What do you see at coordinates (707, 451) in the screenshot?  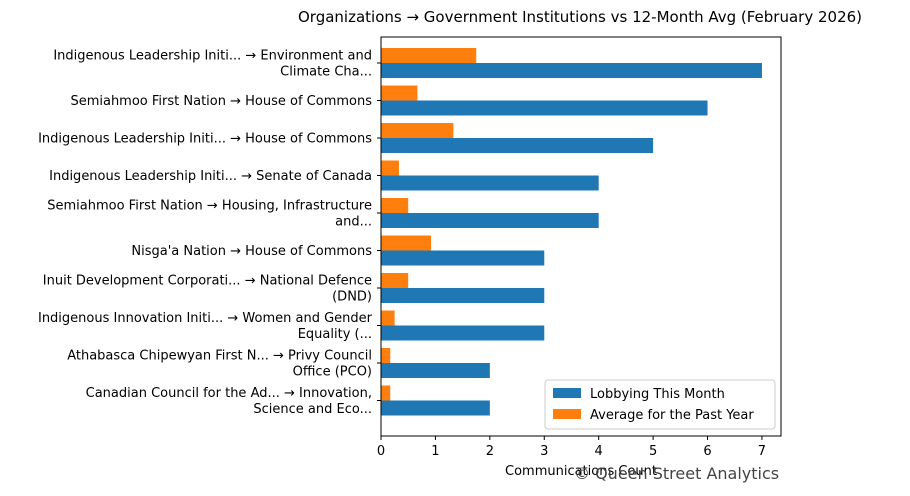 I see `x-tick-label: 6` at bounding box center [707, 451].